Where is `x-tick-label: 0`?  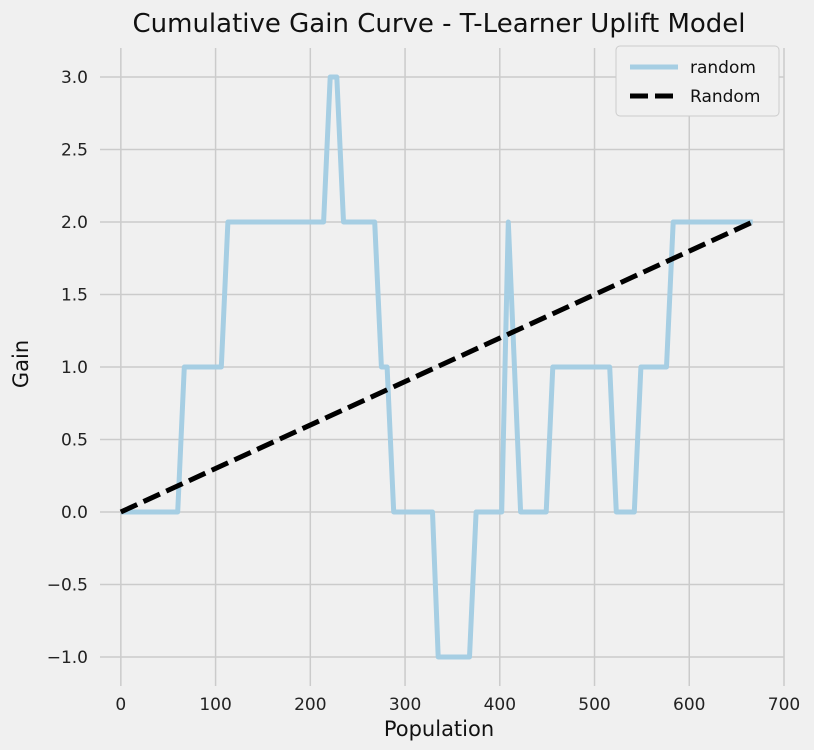
x-tick-label: 0 is located at coordinates (120, 705).